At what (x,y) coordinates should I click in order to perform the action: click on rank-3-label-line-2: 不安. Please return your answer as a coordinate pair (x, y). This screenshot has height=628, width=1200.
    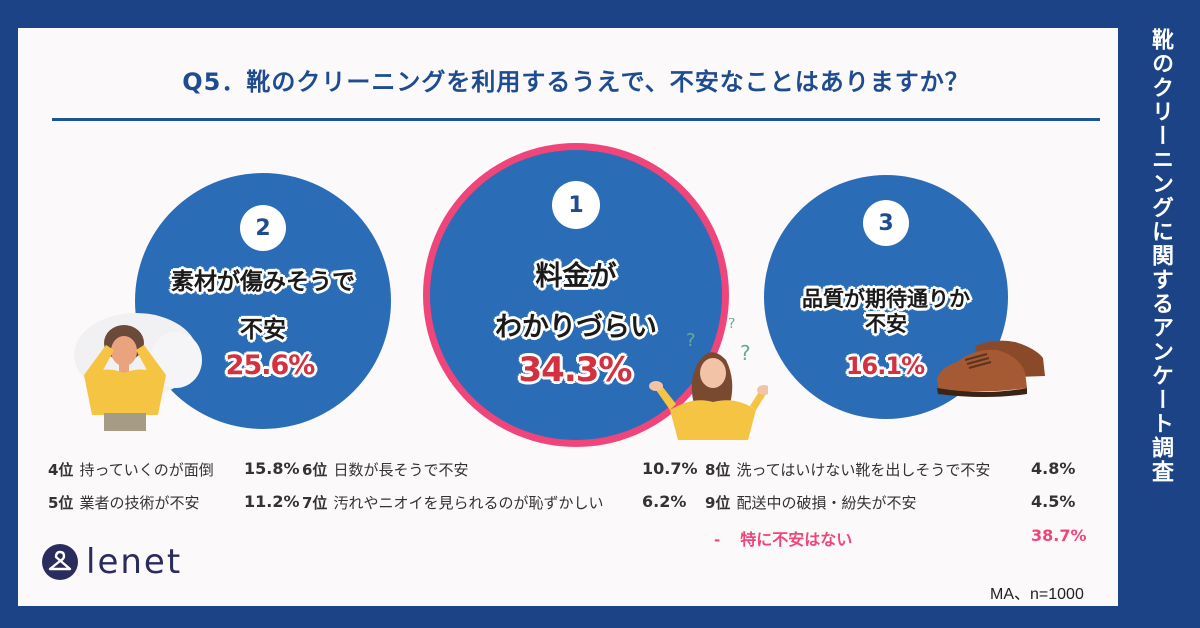
    Looking at the image, I should click on (886, 324).